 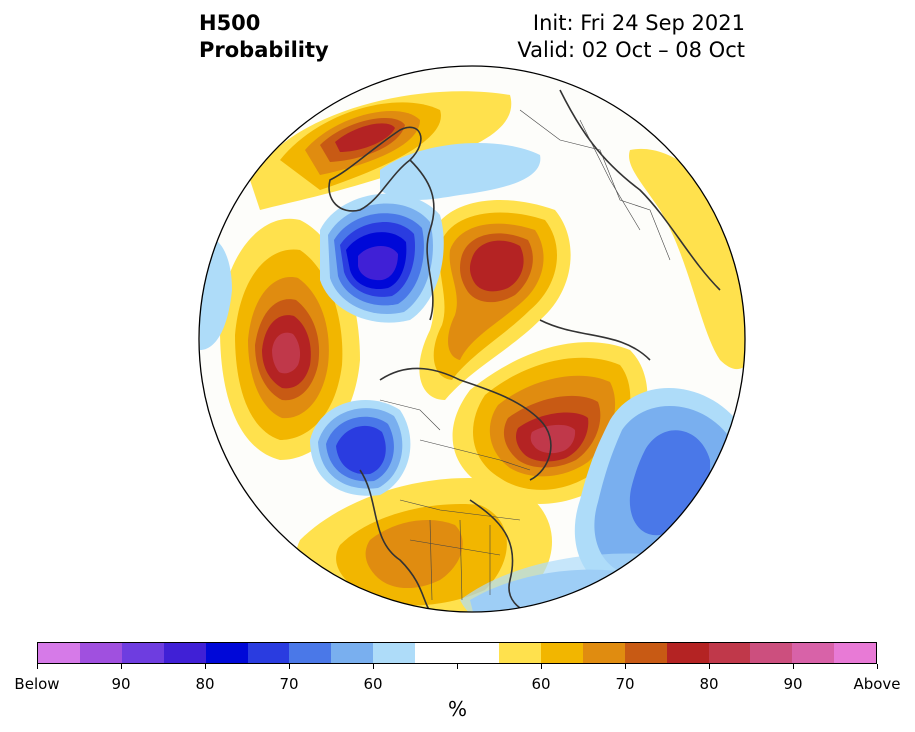 What do you see at coordinates (410, 415) in the screenshot?
I see `border-alaska` at bounding box center [410, 415].